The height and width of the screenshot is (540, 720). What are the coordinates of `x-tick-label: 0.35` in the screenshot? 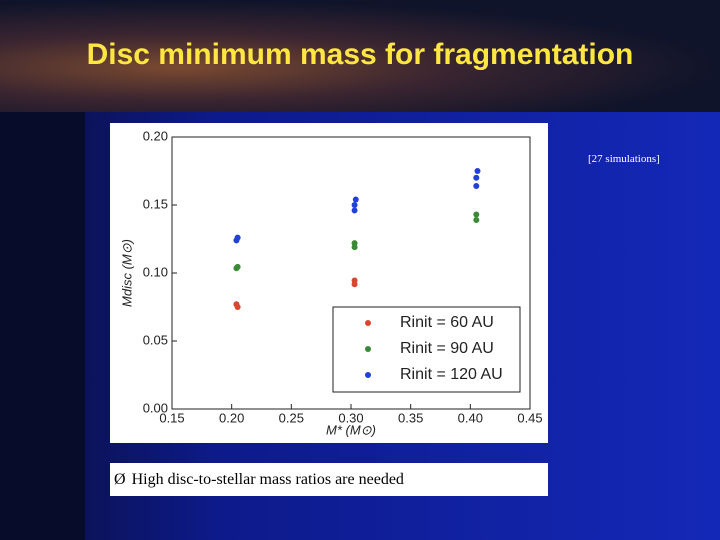 It's located at (410, 417).